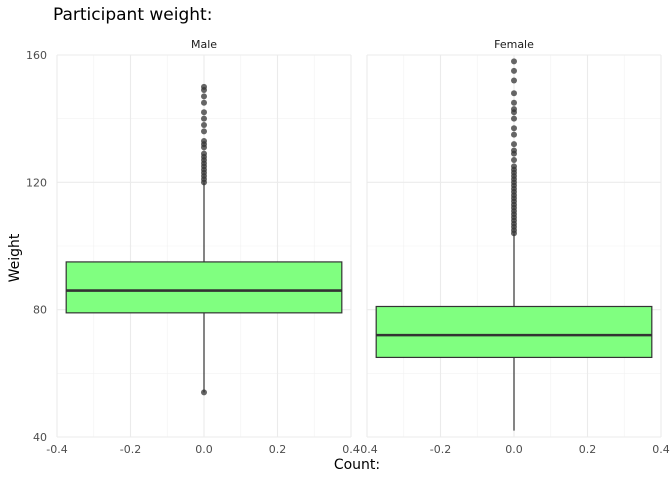  What do you see at coordinates (357, 465) in the screenshot?
I see `x-axis-title: Count:` at bounding box center [357, 465].